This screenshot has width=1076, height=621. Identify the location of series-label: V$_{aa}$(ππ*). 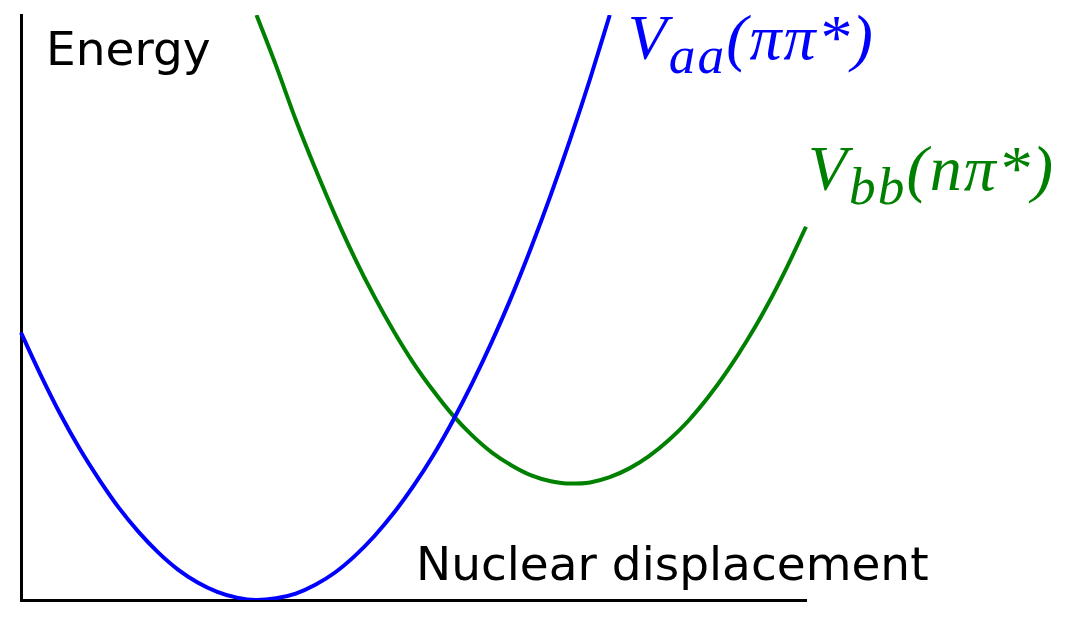
(751, 43).